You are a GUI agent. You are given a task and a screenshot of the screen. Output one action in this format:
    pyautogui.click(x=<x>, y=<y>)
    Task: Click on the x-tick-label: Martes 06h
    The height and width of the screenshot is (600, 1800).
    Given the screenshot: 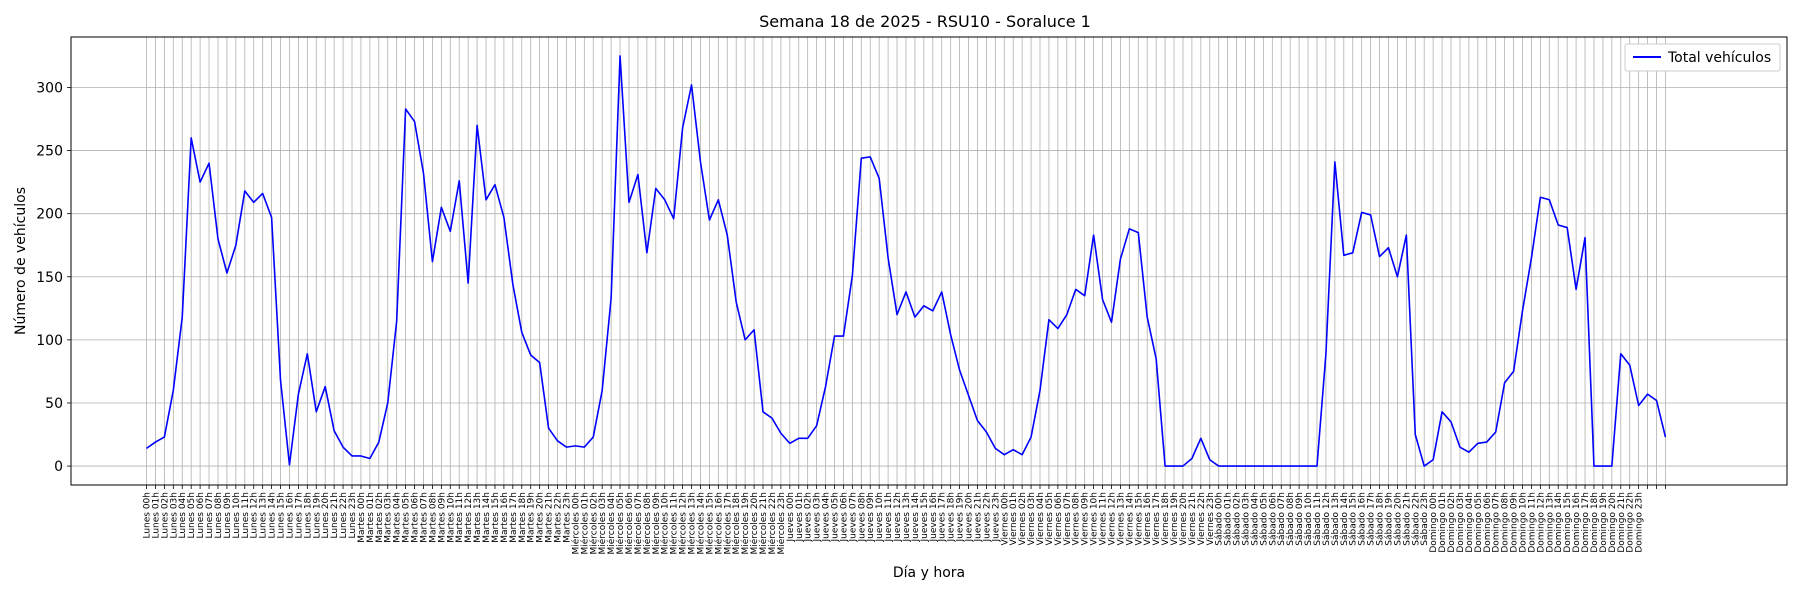 What is the action you would take?
    pyautogui.click(x=416, y=517)
    